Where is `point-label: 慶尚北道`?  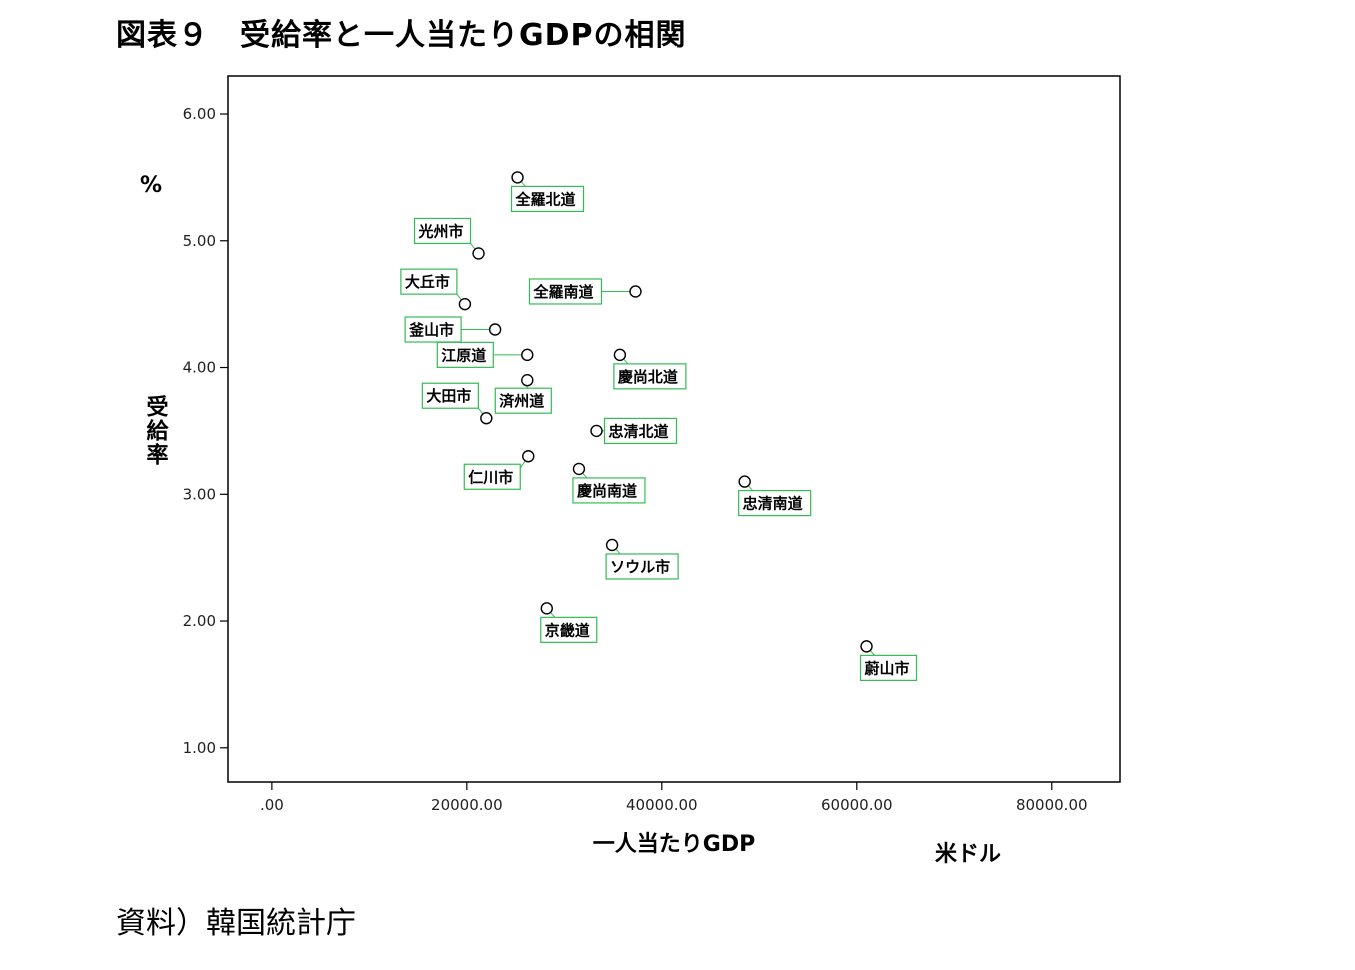 point-label: 慶尚北道 is located at coordinates (650, 372).